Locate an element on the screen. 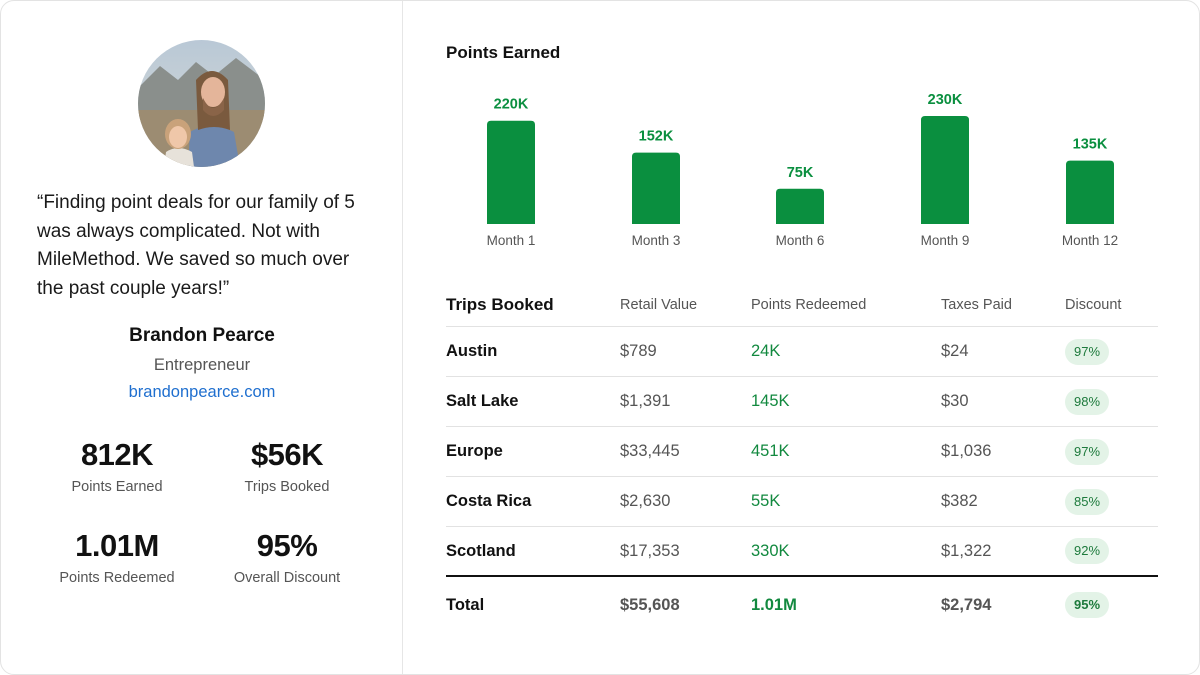  points-redeemed: 451K is located at coordinates (770, 451).